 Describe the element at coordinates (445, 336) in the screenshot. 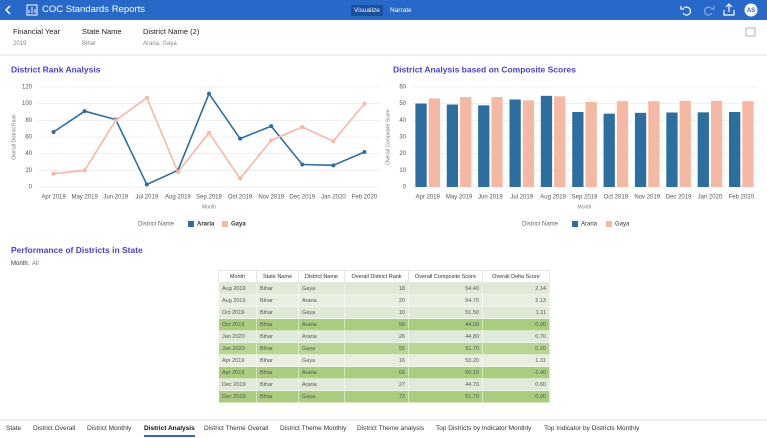

I see `table-cell: 44.80` at that location.